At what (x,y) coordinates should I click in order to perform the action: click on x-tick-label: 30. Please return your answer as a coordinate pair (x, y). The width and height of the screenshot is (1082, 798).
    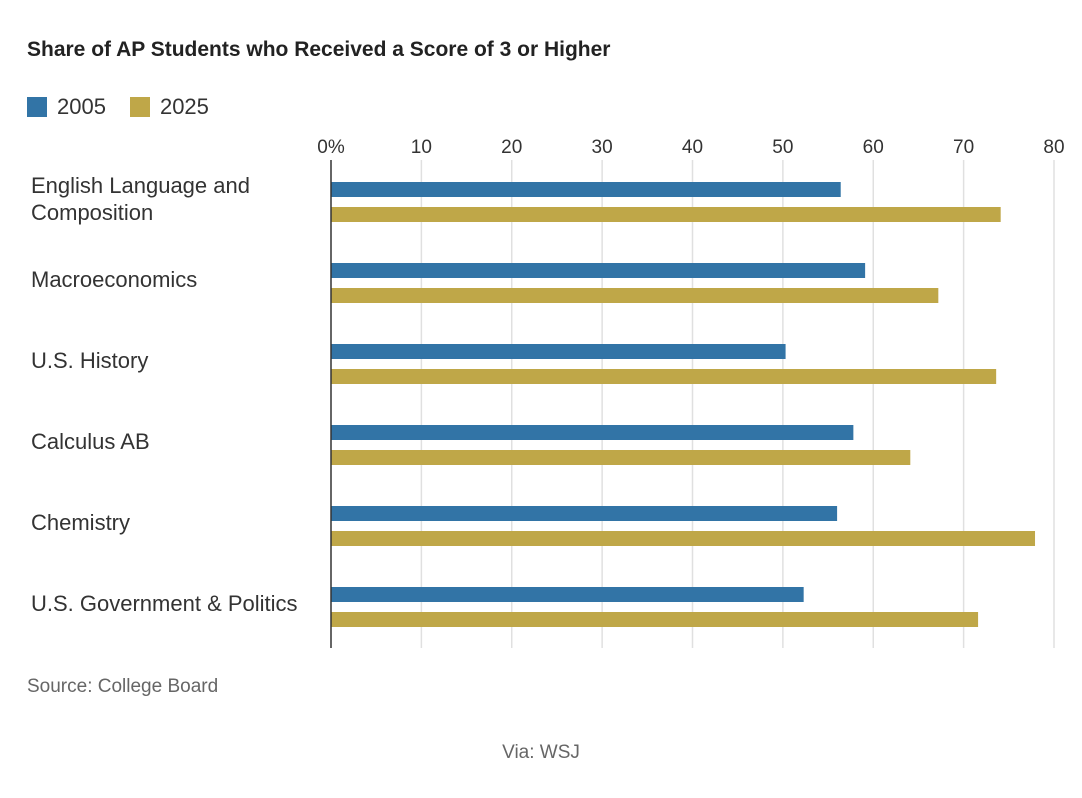
    Looking at the image, I should click on (602, 147).